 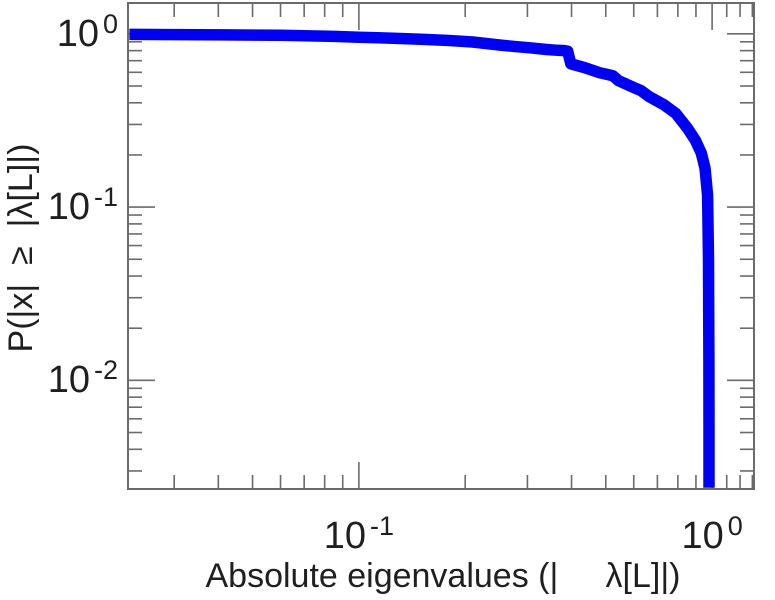 I want to click on y-tick-1e-1-exponent: -1, so click(x=105, y=197).